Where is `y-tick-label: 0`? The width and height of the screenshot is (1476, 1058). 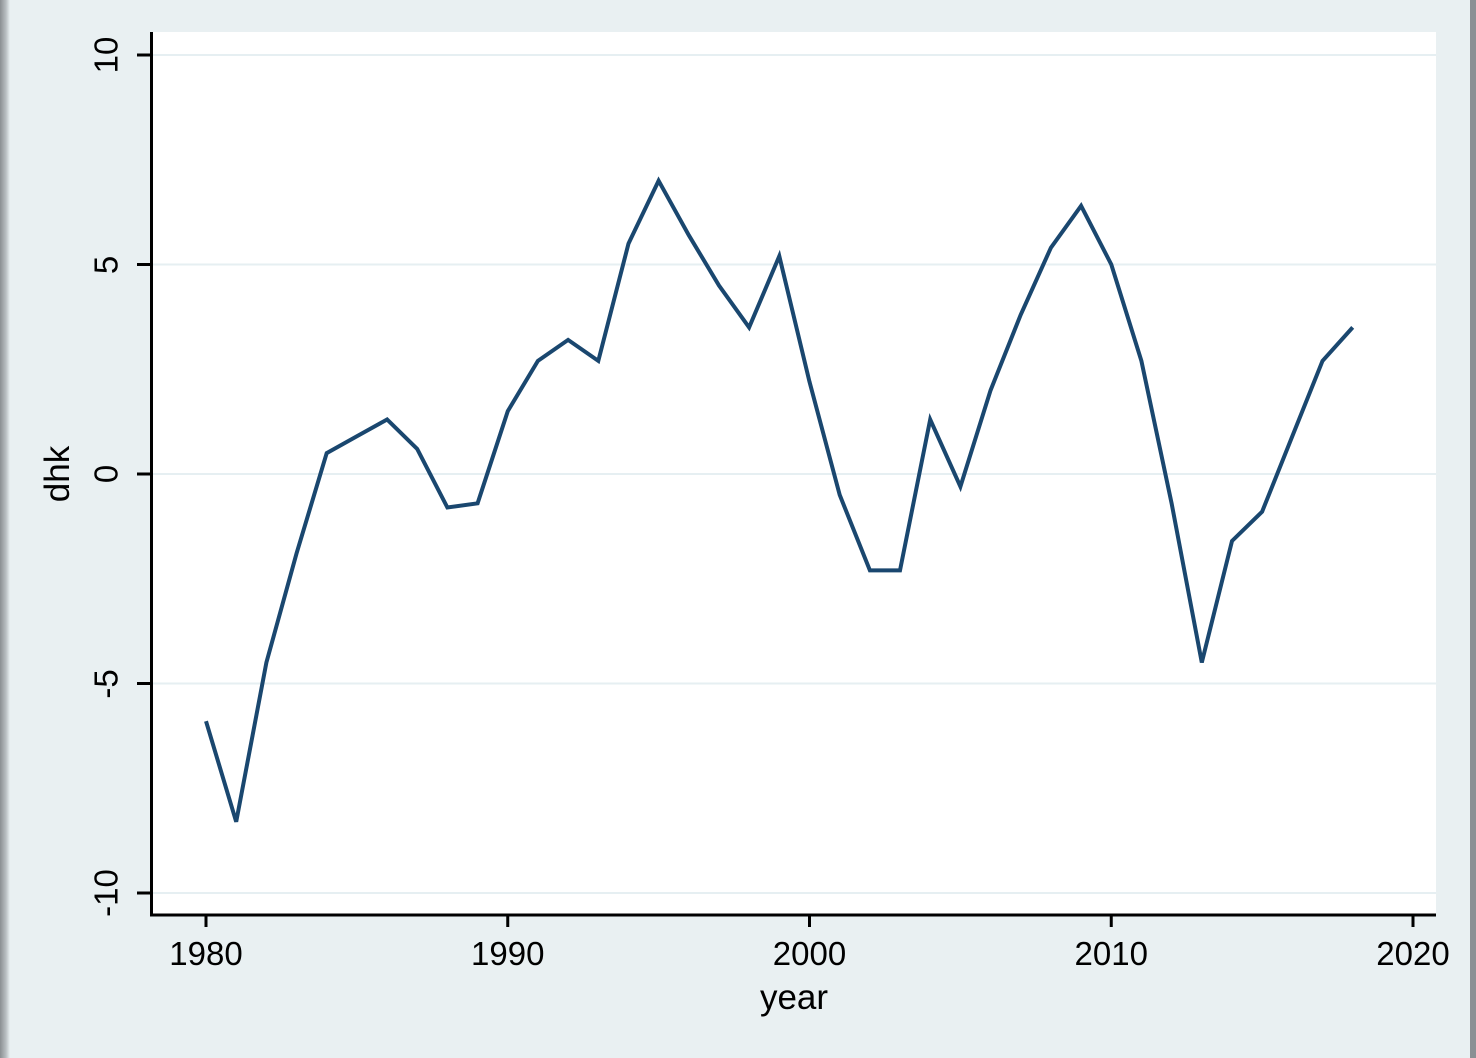 y-tick-label: 0 is located at coordinates (106, 474).